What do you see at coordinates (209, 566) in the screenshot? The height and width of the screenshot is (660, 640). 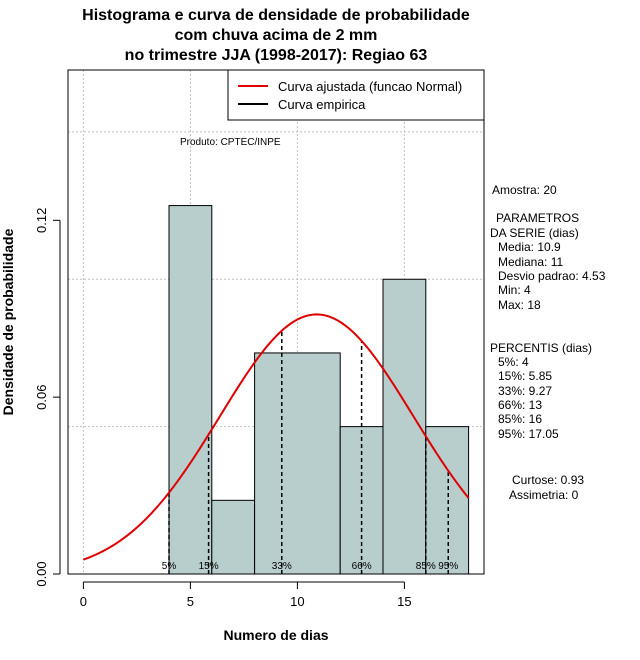 I see `percentile-label-1: 15%` at bounding box center [209, 566].